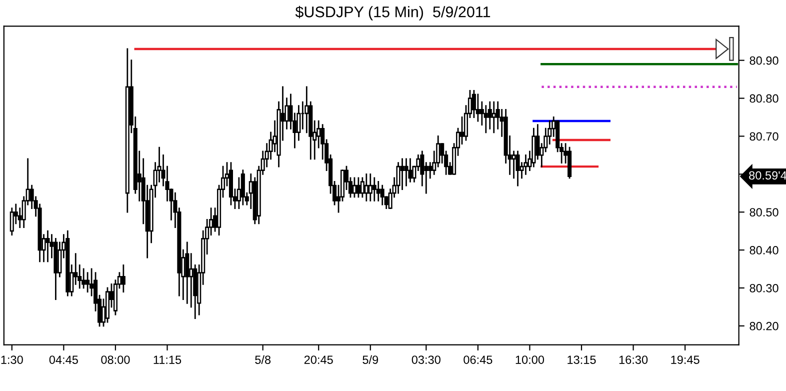 Image resolution: width=786 pixels, height=391 pixels. Describe the element at coordinates (530, 360) in the screenshot. I see `x-tick-label: 10:00` at that location.